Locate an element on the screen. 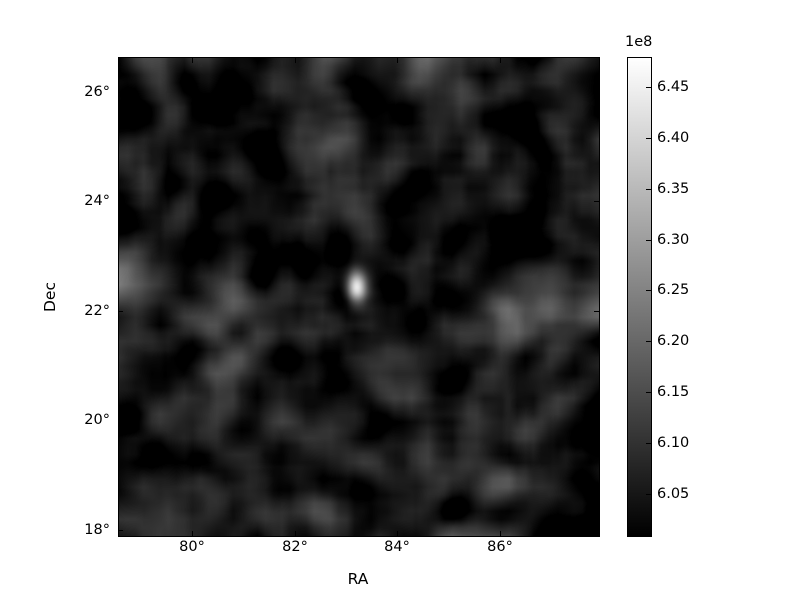 Image resolution: width=800 pixels, height=600 pixels. y-tick-18-right is located at coordinates (596, 530).